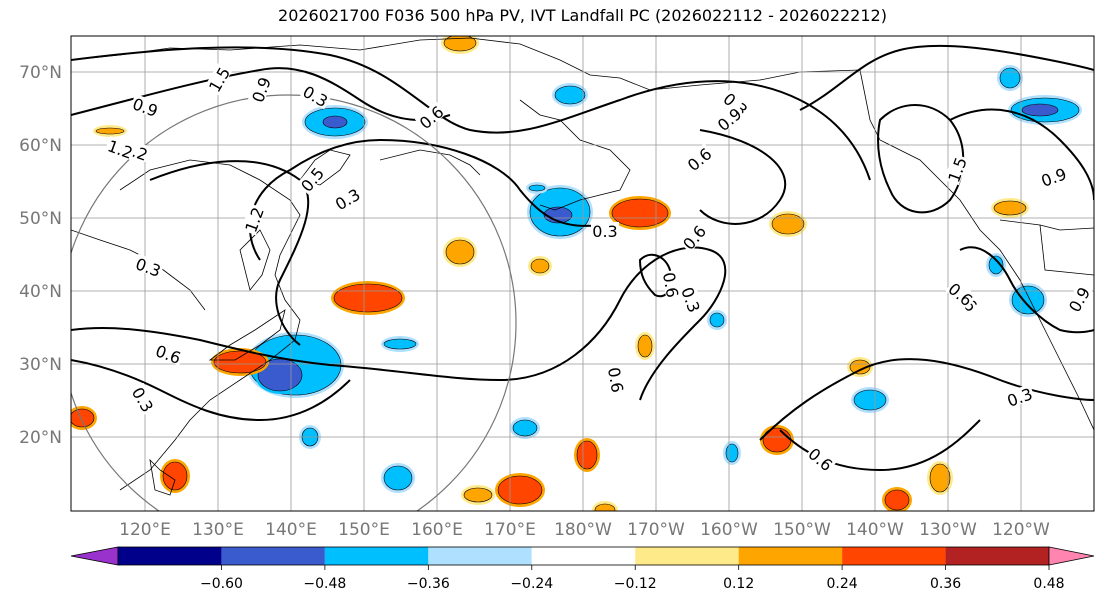  I want to click on colorbar-overflow, so click(1071, 556).